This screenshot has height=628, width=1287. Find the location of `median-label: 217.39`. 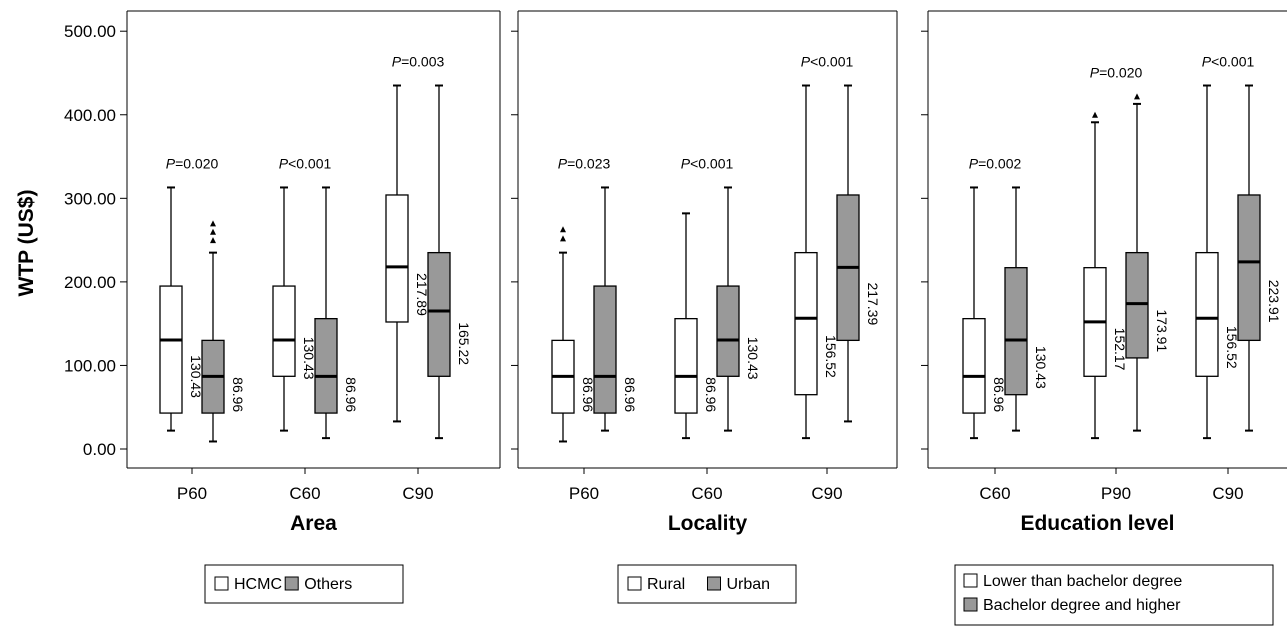

median-label: 217.39 is located at coordinates (873, 303).